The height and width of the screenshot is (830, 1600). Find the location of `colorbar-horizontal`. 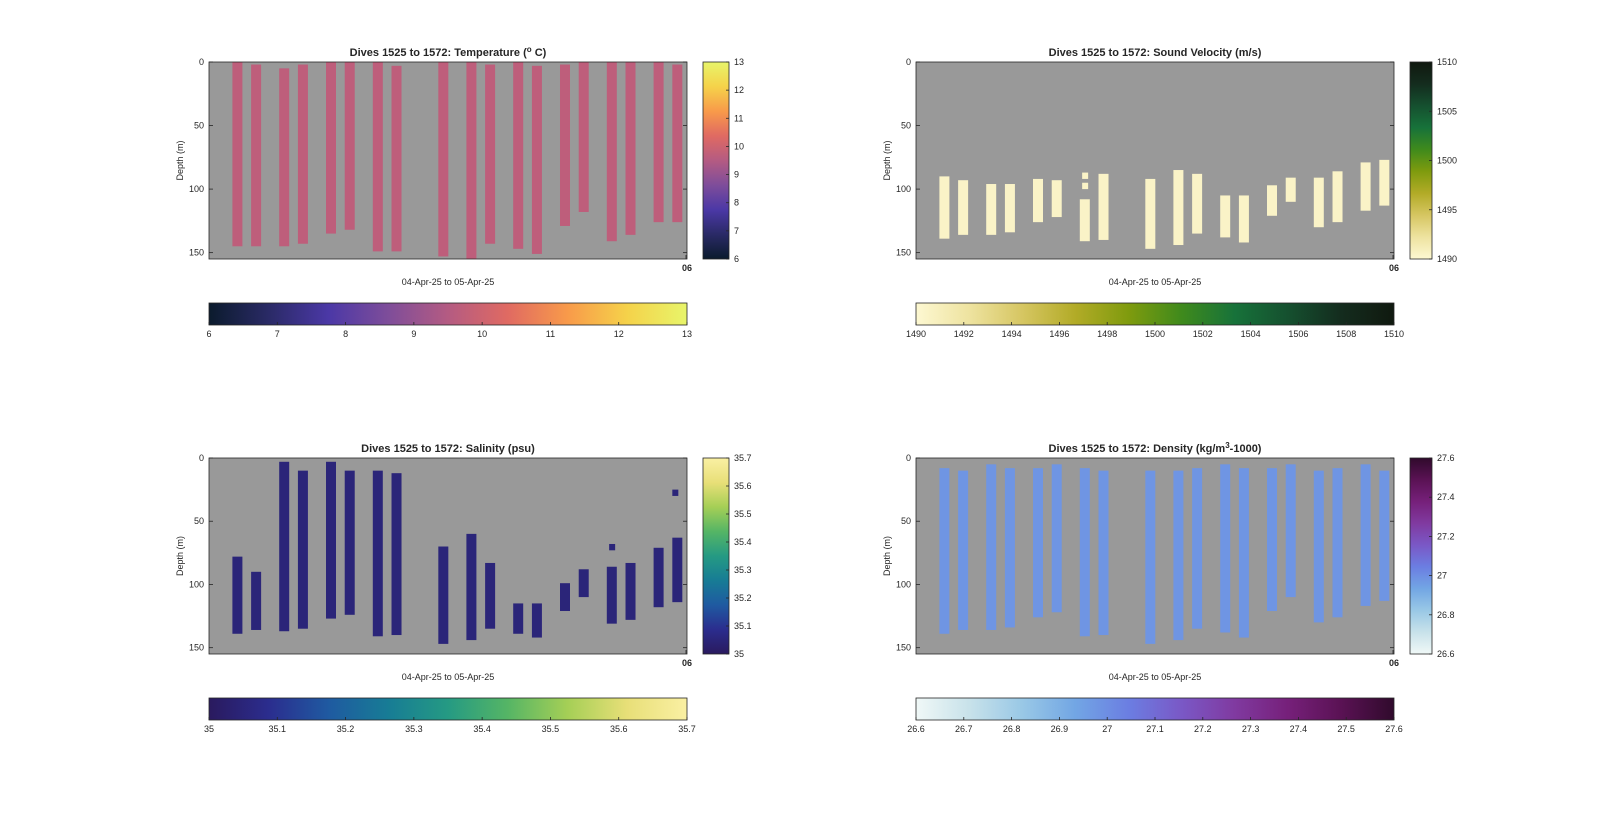

colorbar-horizontal is located at coordinates (1155, 314).